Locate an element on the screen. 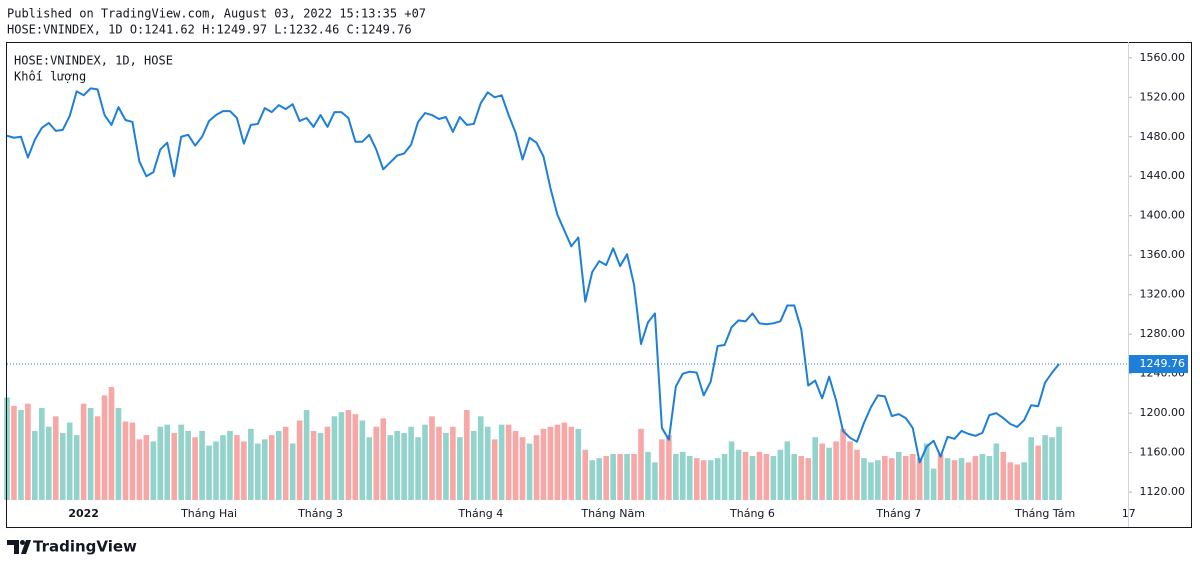 This screenshot has width=1200, height=563. legend-entry: HOSE:VNINDEX, 1D, HOSE is located at coordinates (93, 61).